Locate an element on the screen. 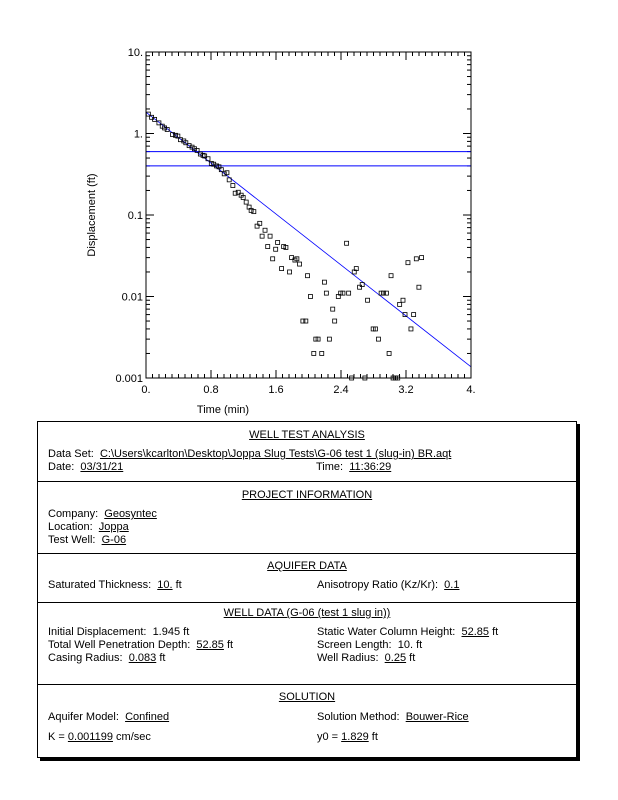 Image resolution: width=618 pixels, height=800 pixels. k-value: 0.001199 is located at coordinates (90, 737).